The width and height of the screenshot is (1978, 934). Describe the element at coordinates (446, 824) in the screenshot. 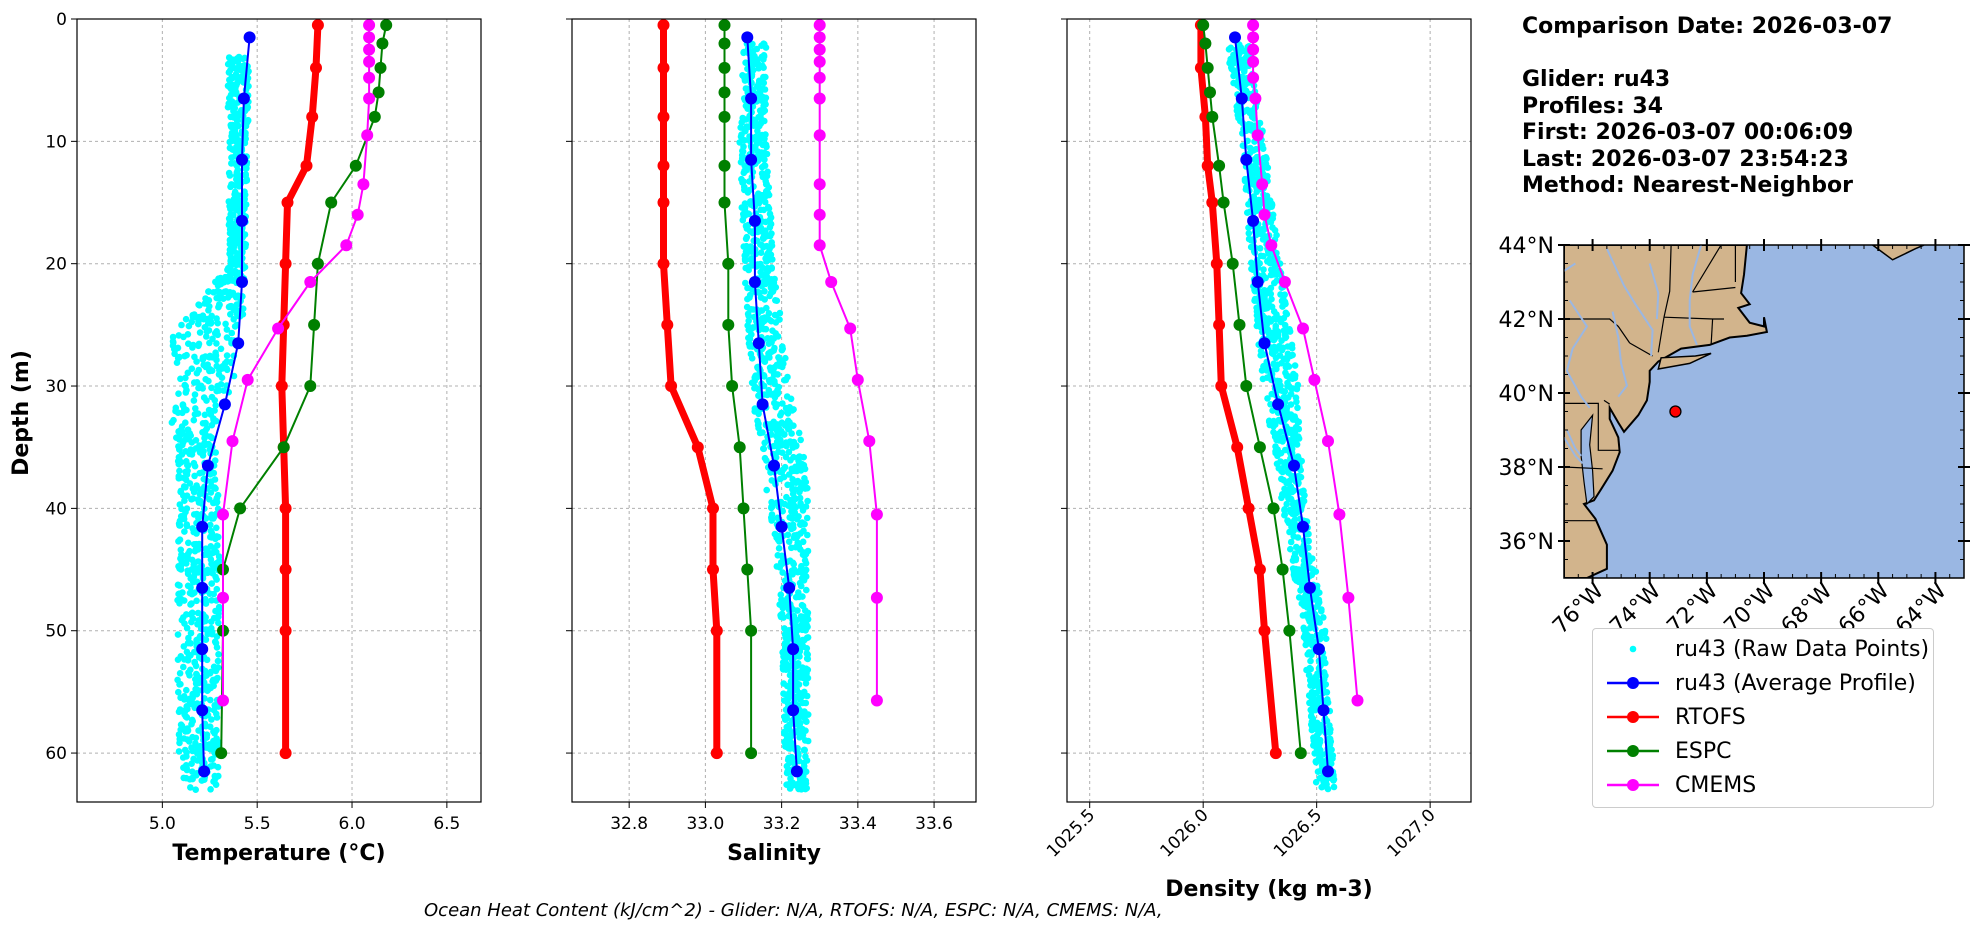

I see `x-tick-label: 6.5` at that location.